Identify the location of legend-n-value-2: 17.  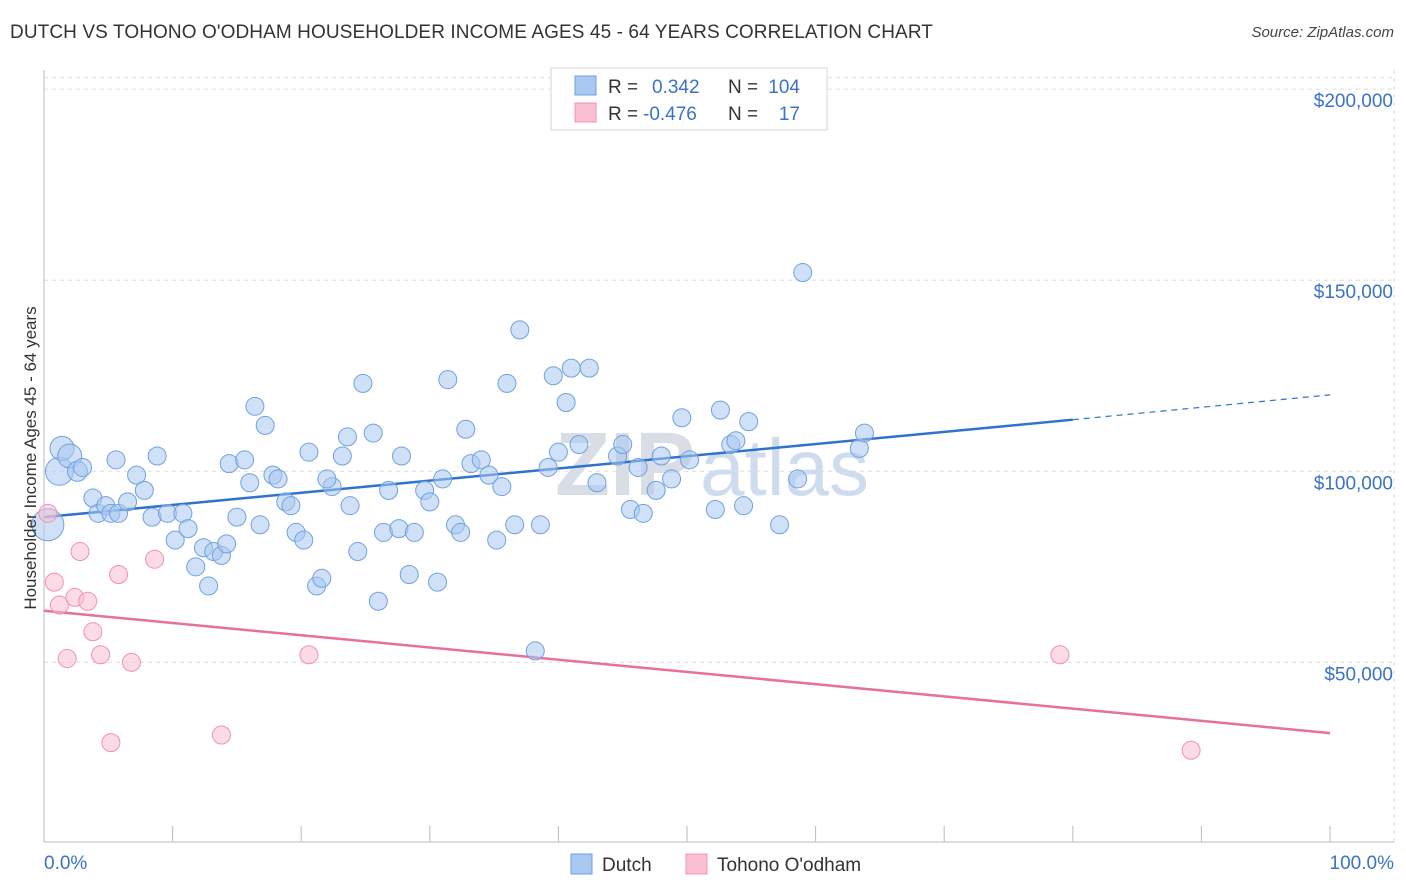
(789, 114).